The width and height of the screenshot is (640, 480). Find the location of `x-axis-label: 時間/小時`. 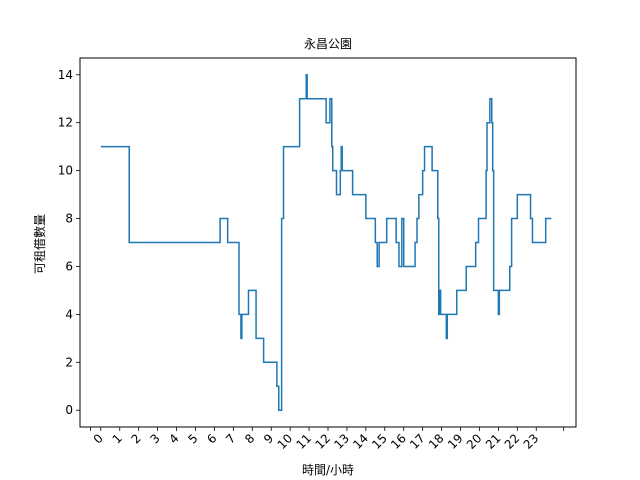

x-axis-label: 時間/小時 is located at coordinates (328, 470).